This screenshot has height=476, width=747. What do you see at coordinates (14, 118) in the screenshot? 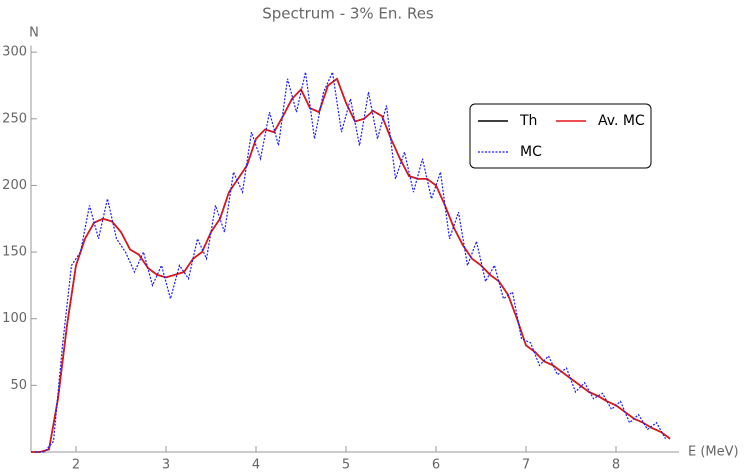
I see `y-tick-label: 250` at bounding box center [14, 118].